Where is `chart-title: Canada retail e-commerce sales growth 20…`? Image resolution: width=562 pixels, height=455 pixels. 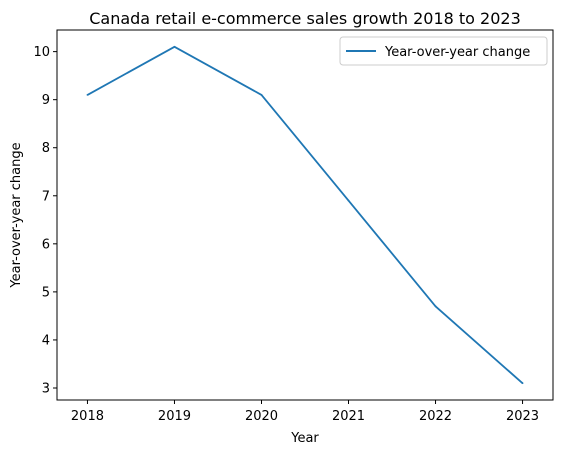 chart-title: Canada retail e-commerce sales growth 20… is located at coordinates (305, 18).